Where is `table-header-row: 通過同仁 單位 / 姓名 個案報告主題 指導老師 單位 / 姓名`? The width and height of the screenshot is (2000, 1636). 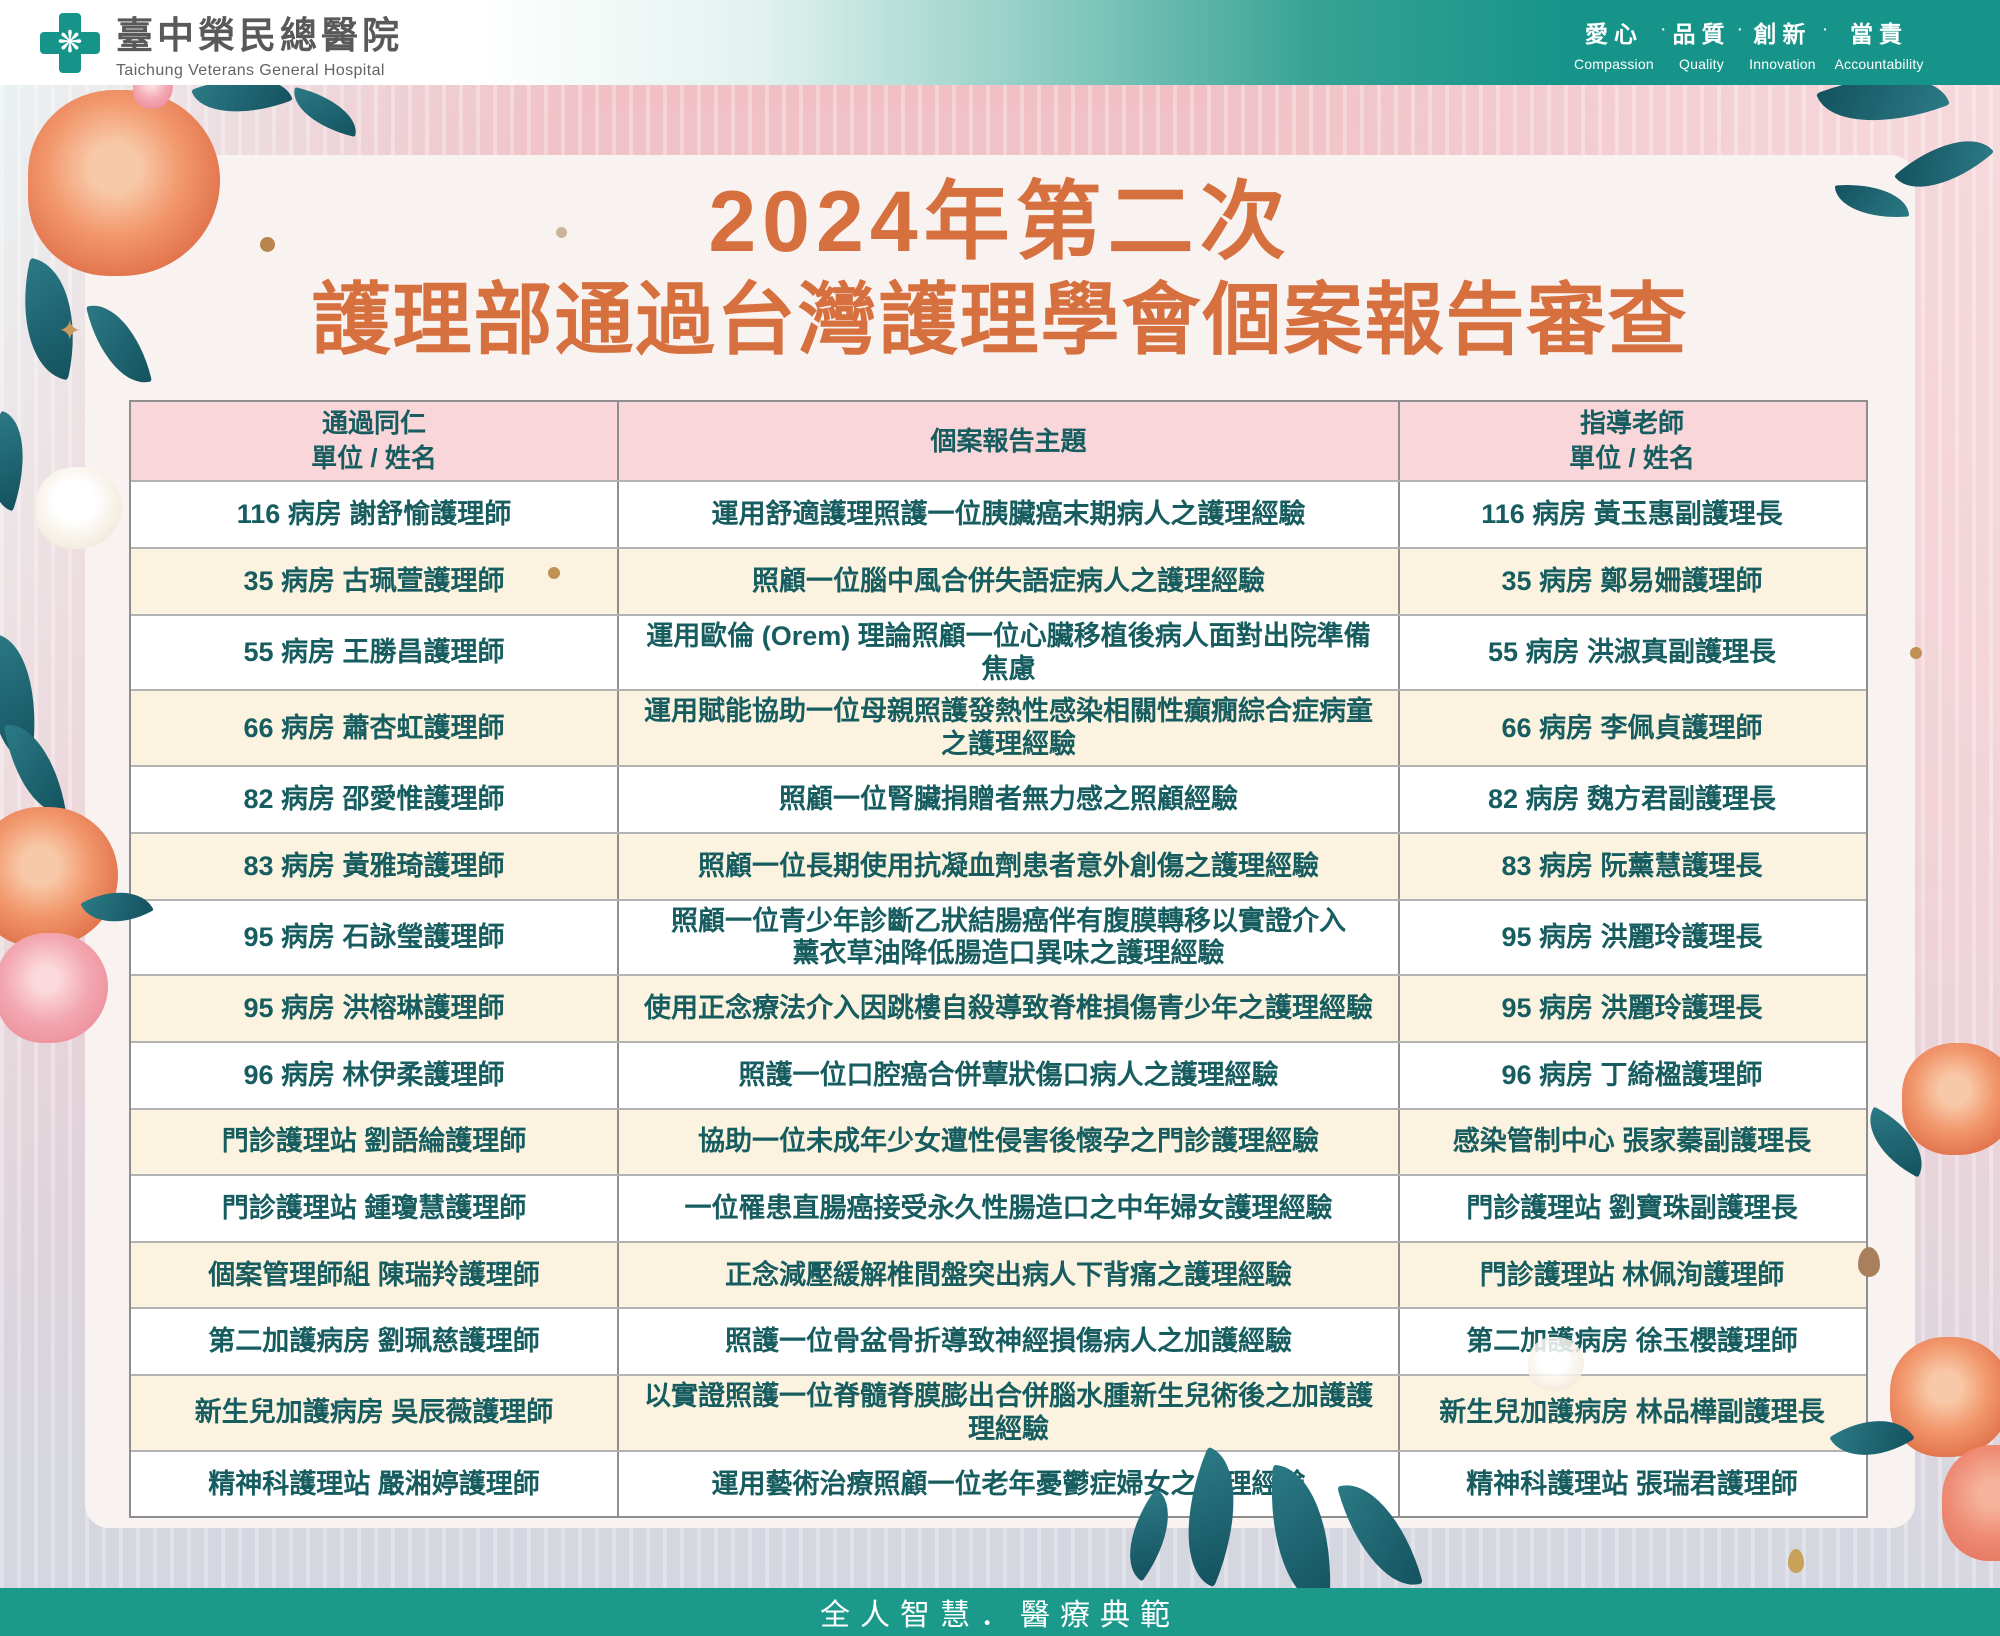 table-header-row: 通過同仁 單位 / 姓名 個案報告主題 指導老師 單位 / 姓名 is located at coordinates (998, 441).